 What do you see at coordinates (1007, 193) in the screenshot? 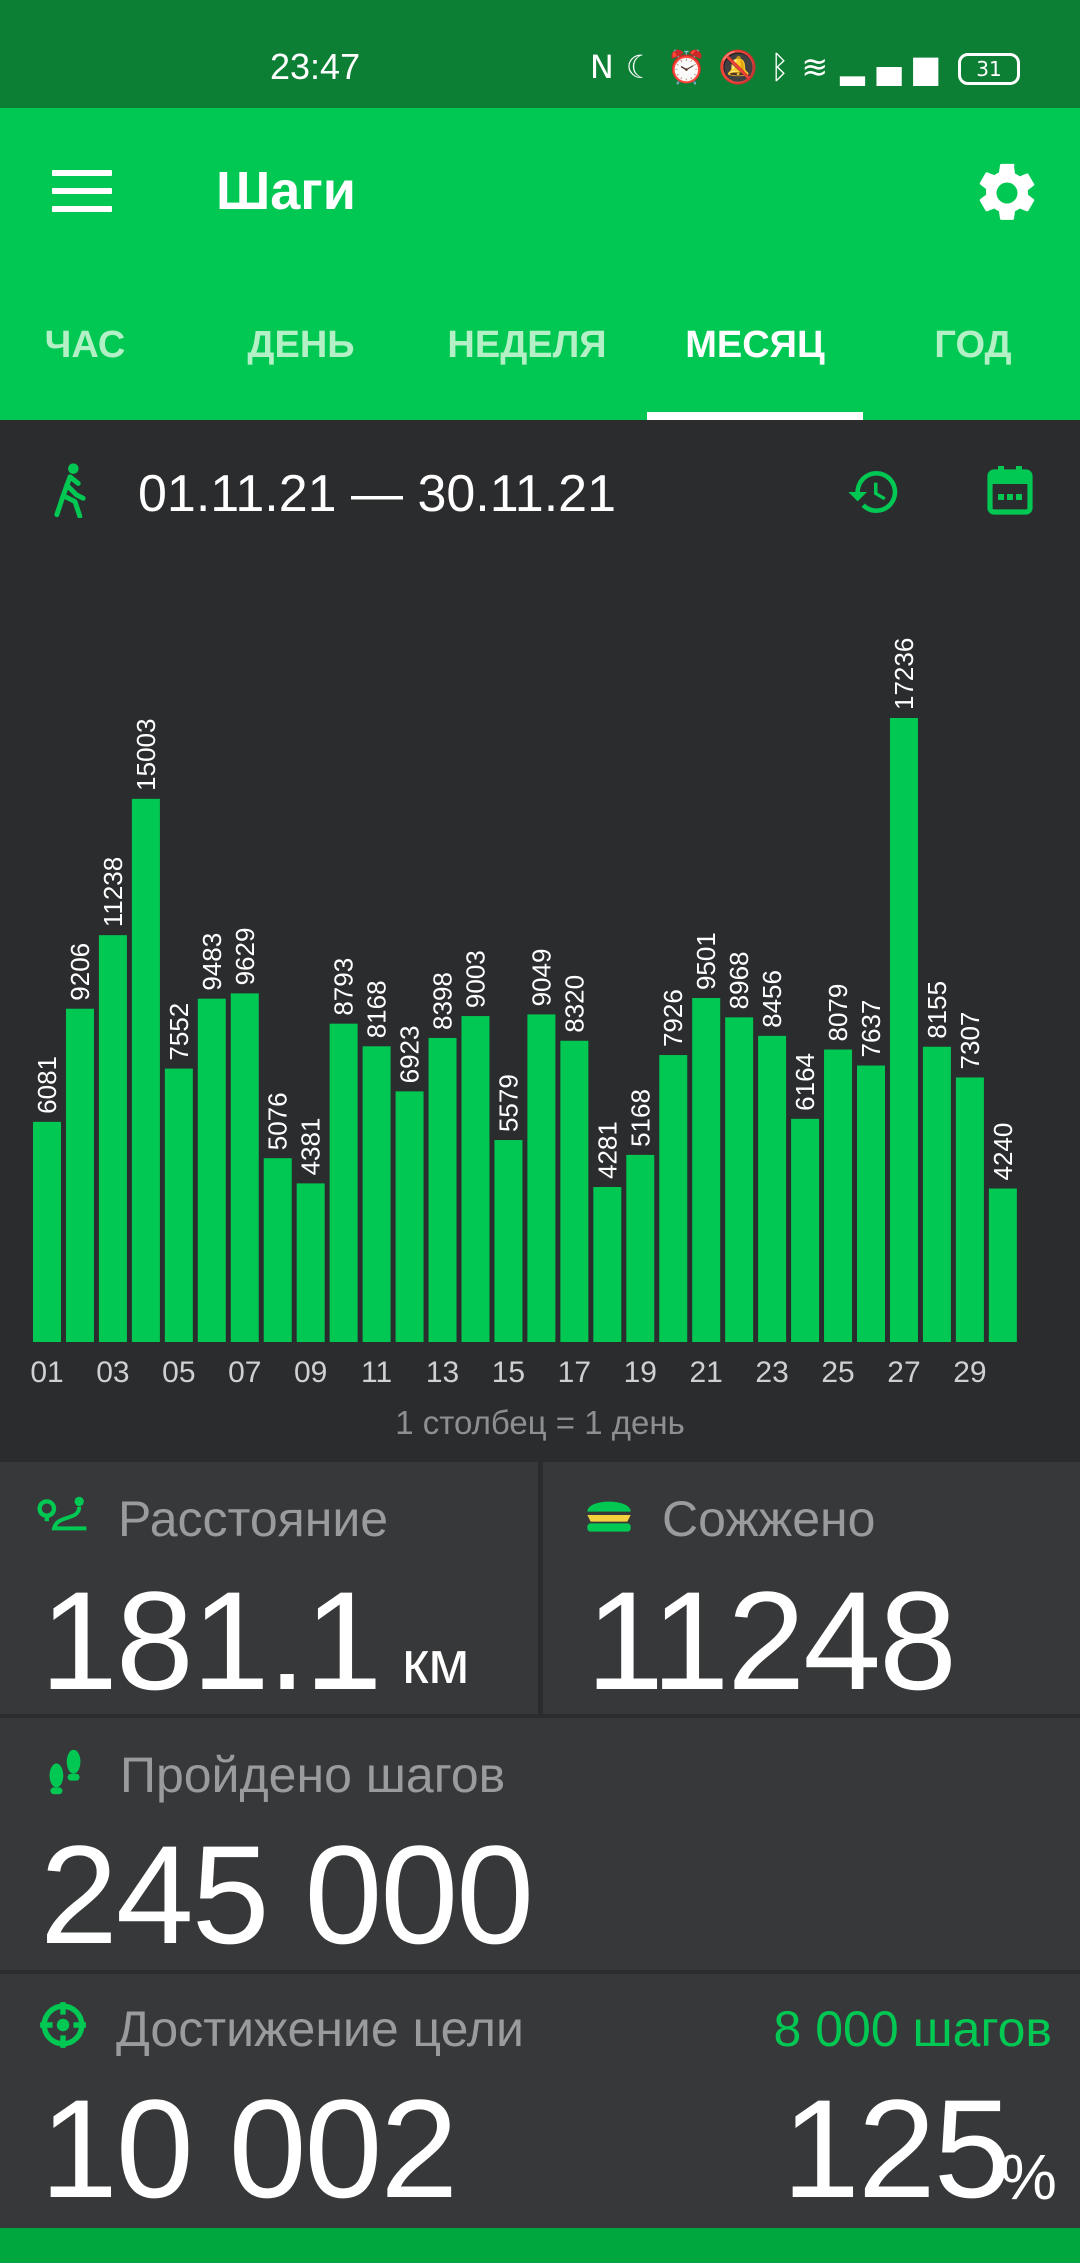
I see `gear-icon` at bounding box center [1007, 193].